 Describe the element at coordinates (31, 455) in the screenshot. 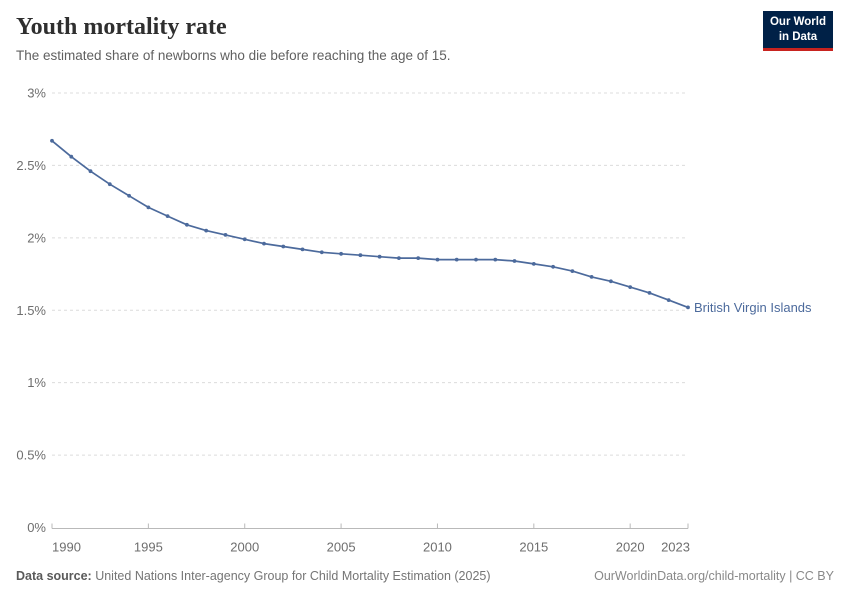

I see `y-axis-tick-label: 0.5%` at that location.